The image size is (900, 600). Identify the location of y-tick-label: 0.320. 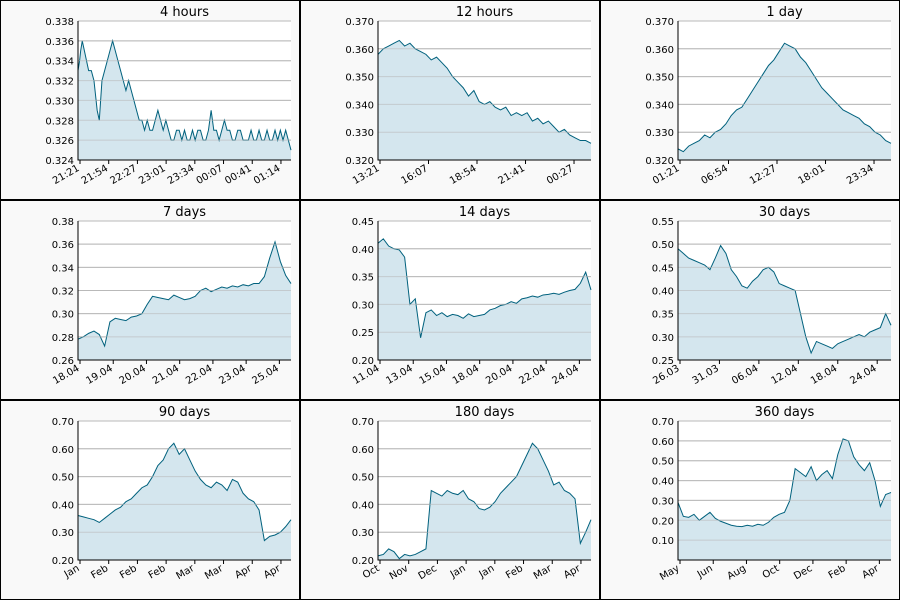
(659, 161).